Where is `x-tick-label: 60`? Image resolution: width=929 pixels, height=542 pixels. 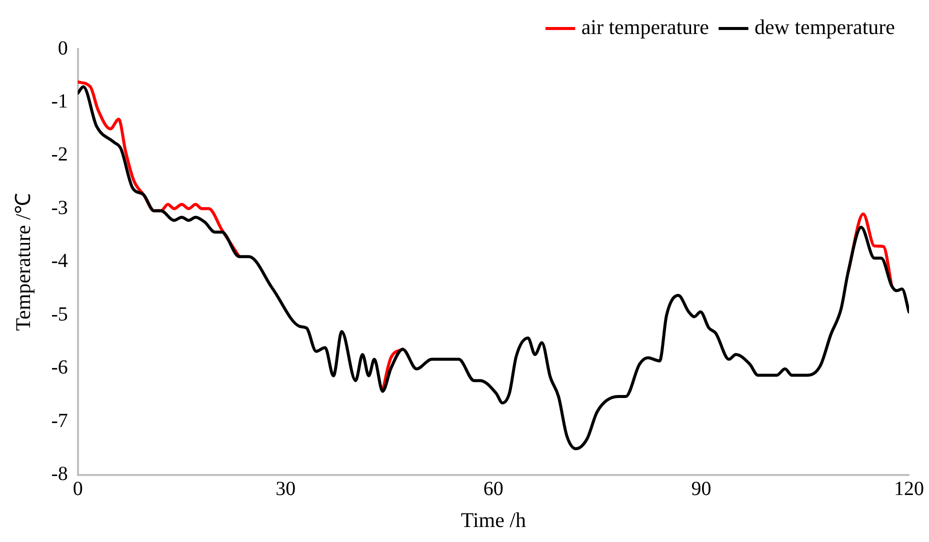 x-tick-label: 60 is located at coordinates (493, 489).